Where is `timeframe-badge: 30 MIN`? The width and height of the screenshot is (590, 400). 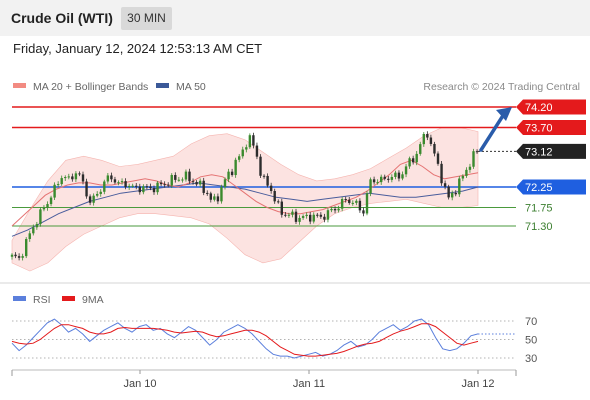 timeframe-badge: 30 MIN is located at coordinates (146, 18).